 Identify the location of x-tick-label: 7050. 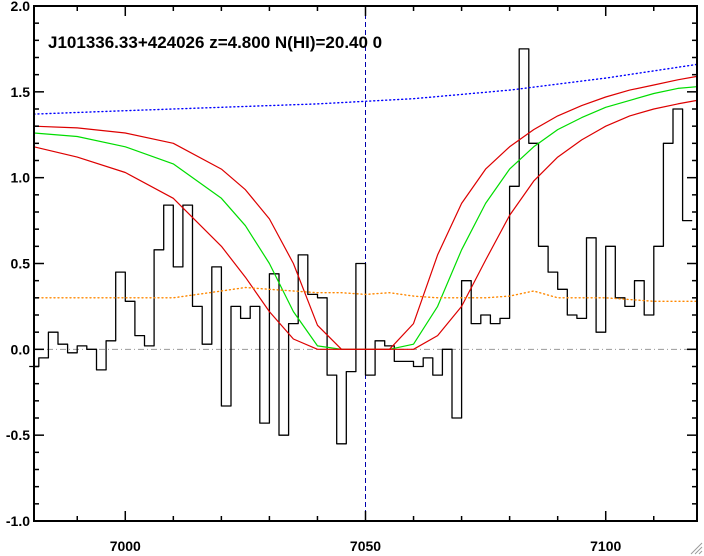
(365, 546).